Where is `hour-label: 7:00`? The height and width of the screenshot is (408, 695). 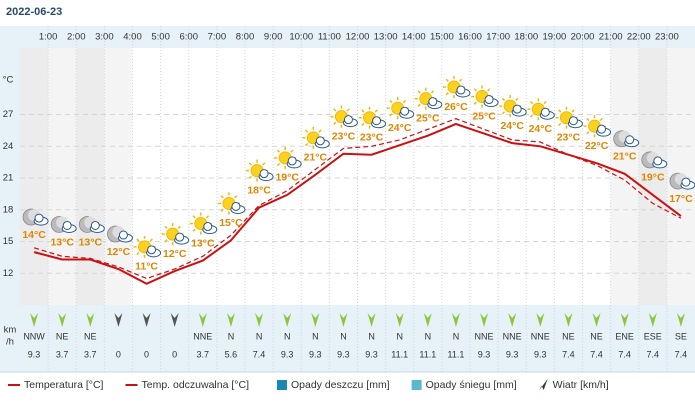
hour-label: 7:00 is located at coordinates (217, 37).